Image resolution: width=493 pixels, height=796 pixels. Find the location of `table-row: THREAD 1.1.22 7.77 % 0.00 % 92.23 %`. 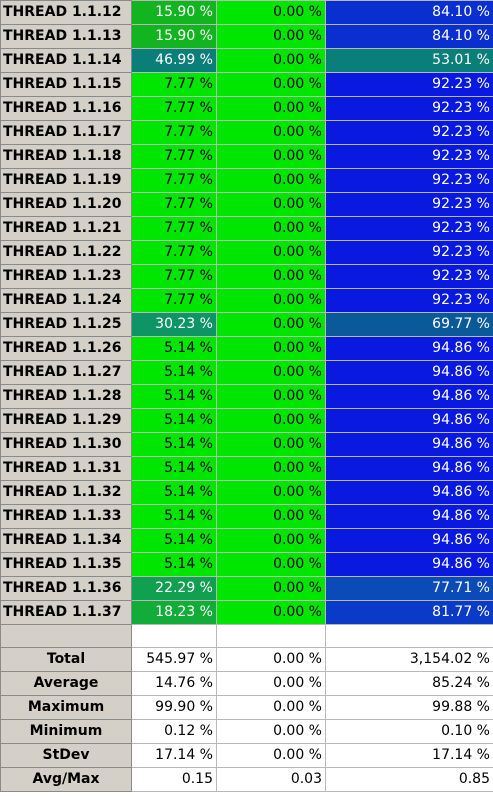

table-row: THREAD 1.1.22 7.77 % 0.00 % 92.23 % is located at coordinates (246, 252).